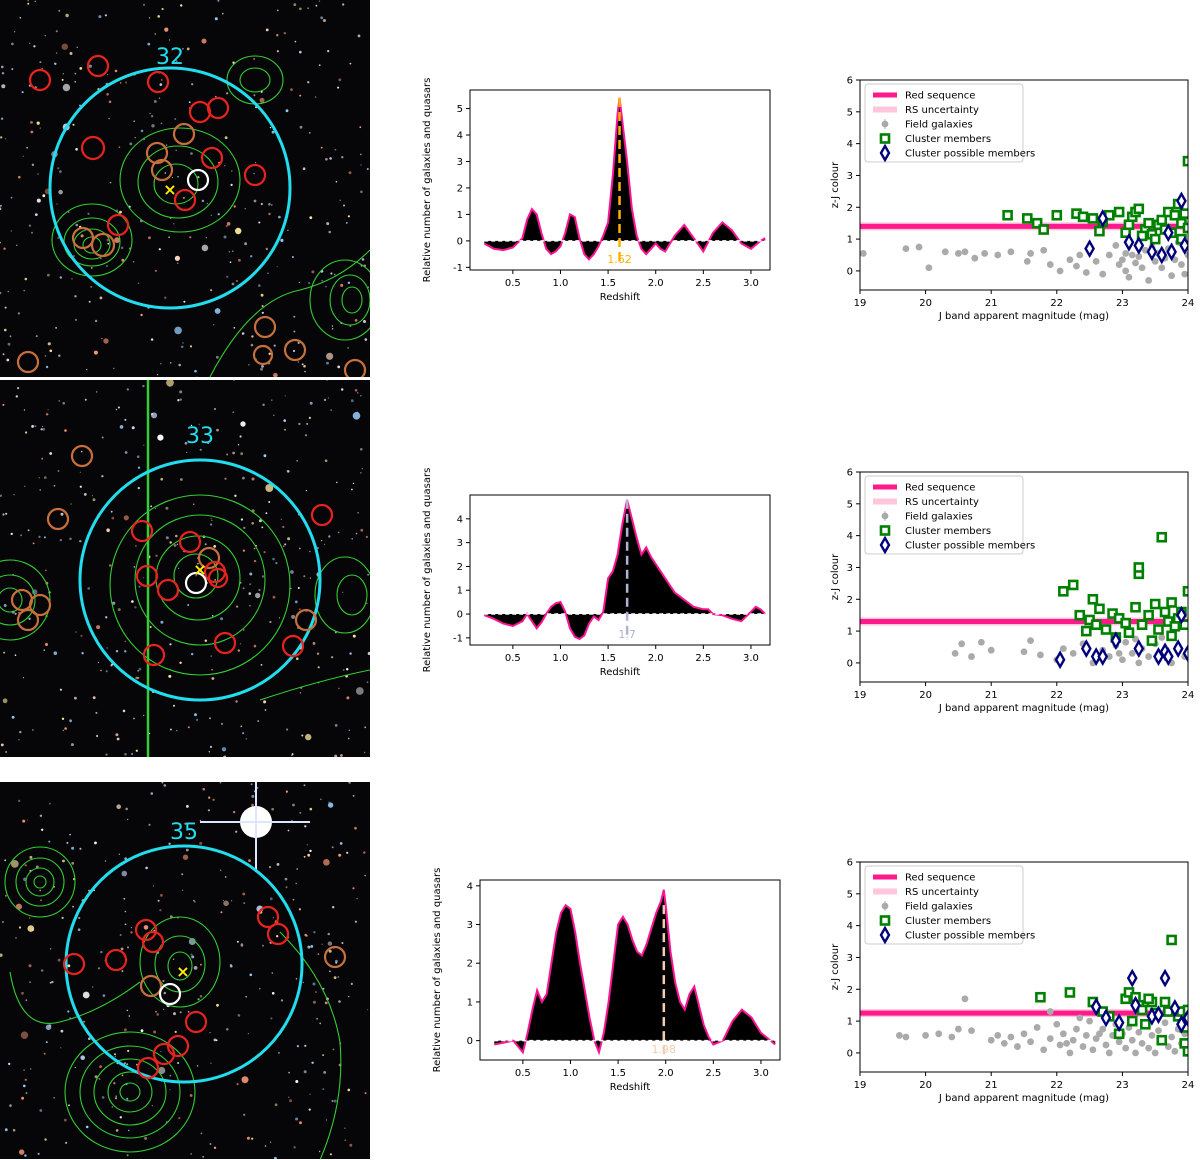 The image size is (1200, 1160). Describe the element at coordinates (1024, 577) in the screenshot. I see `plot-frame` at that location.